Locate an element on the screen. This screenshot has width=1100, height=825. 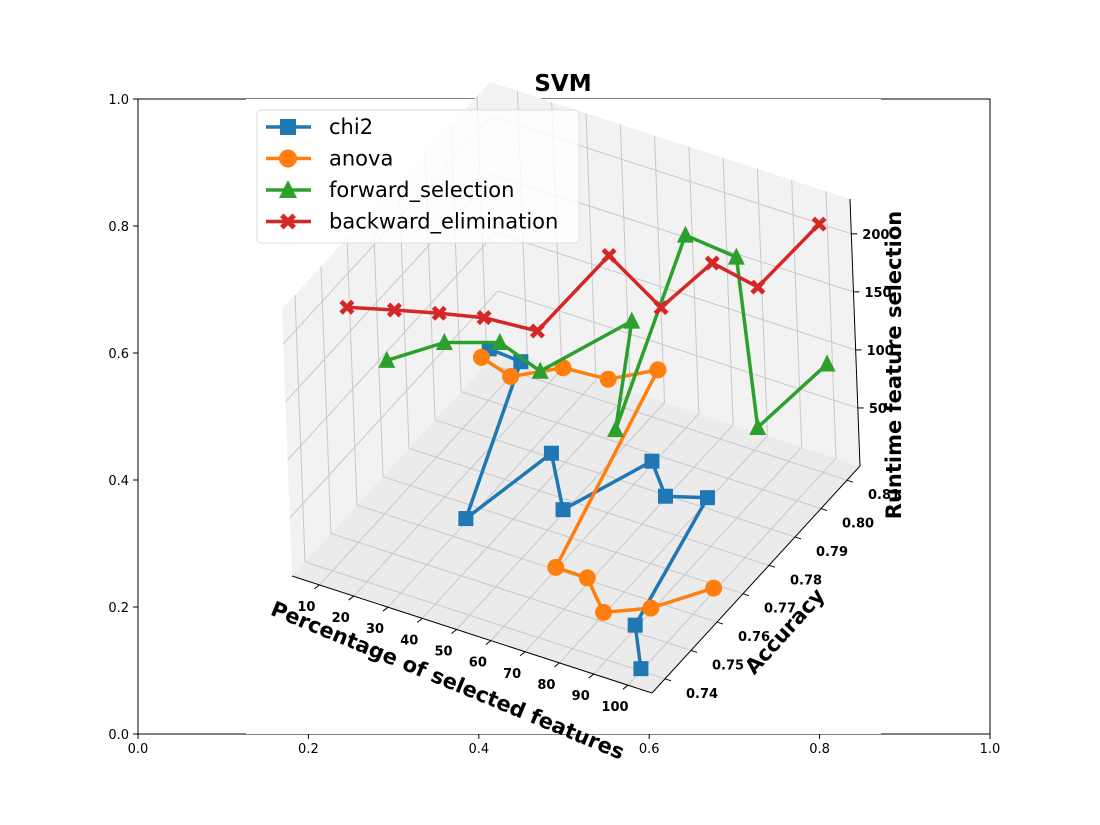
z-tick-label: 100 is located at coordinates (880, 351).